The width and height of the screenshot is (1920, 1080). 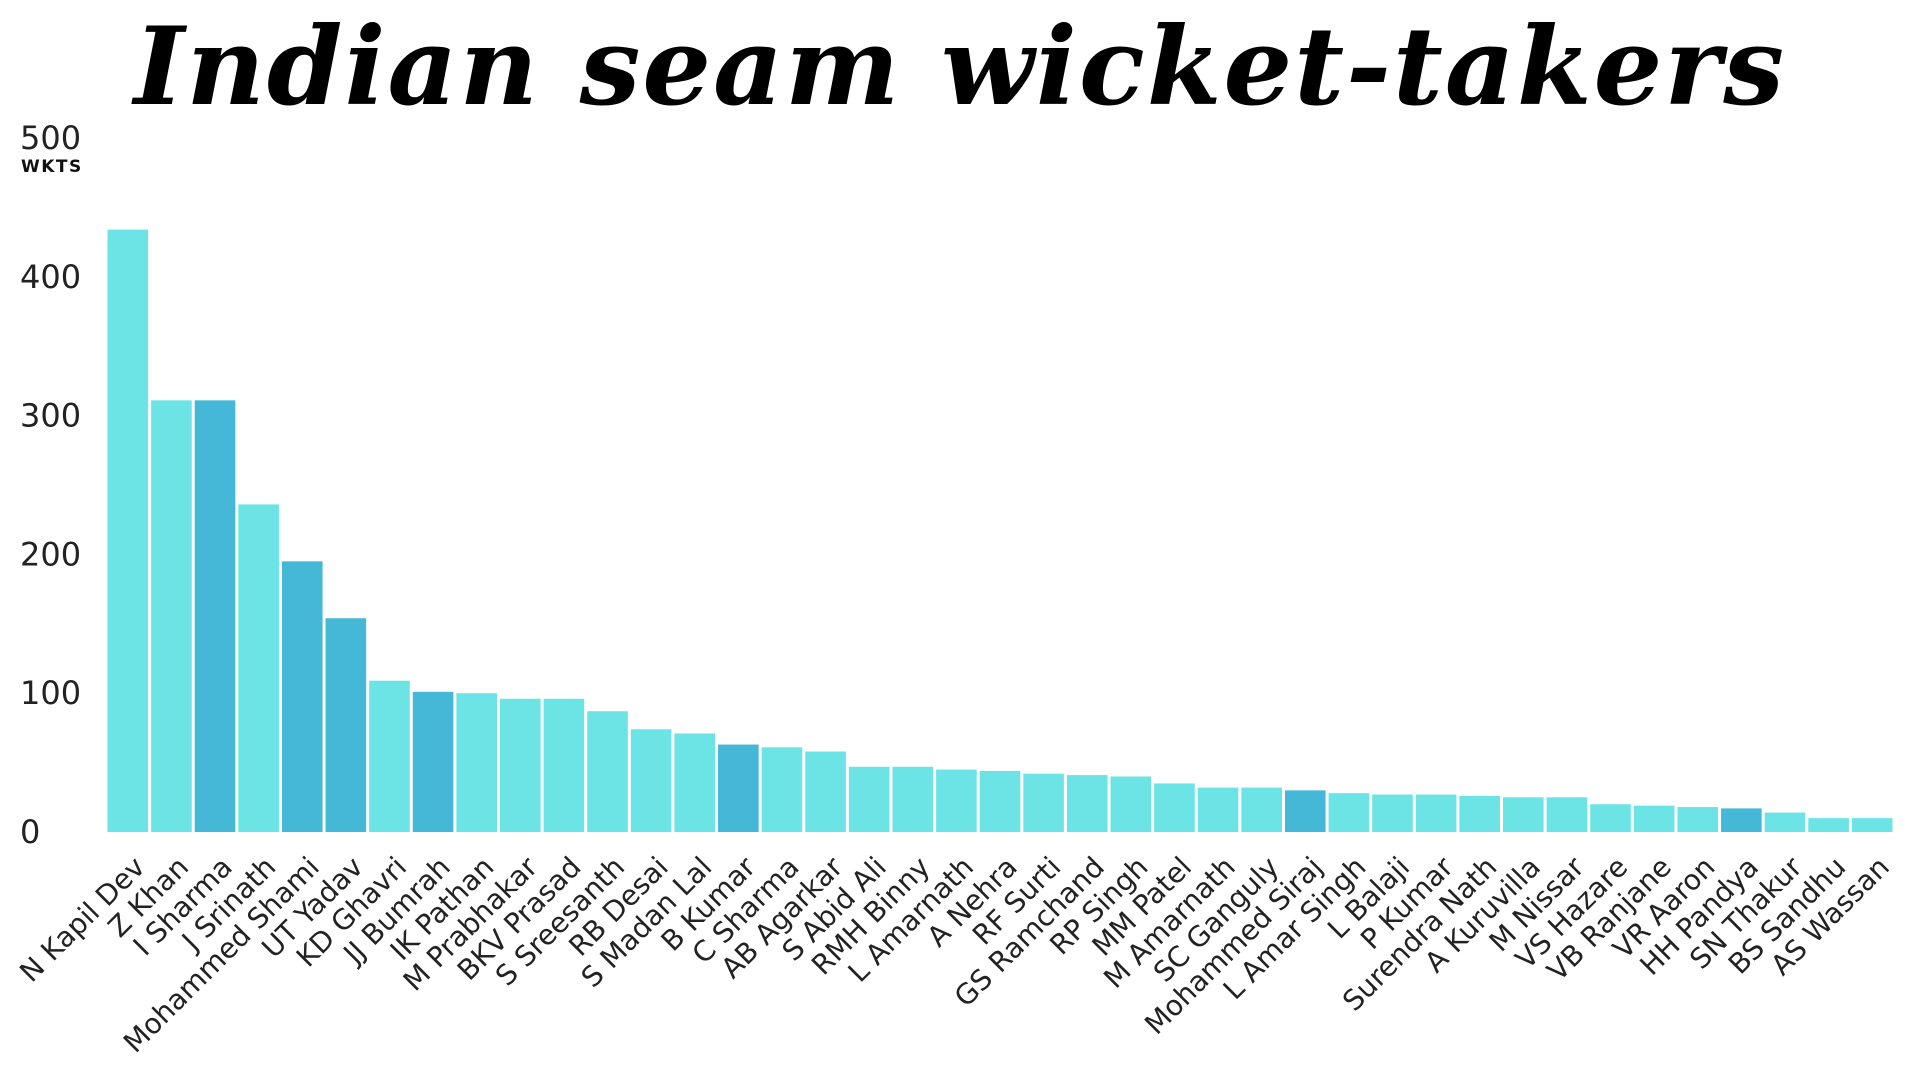 I want to click on chart-title: Indian seam wicket-takers, so click(x=960, y=67).